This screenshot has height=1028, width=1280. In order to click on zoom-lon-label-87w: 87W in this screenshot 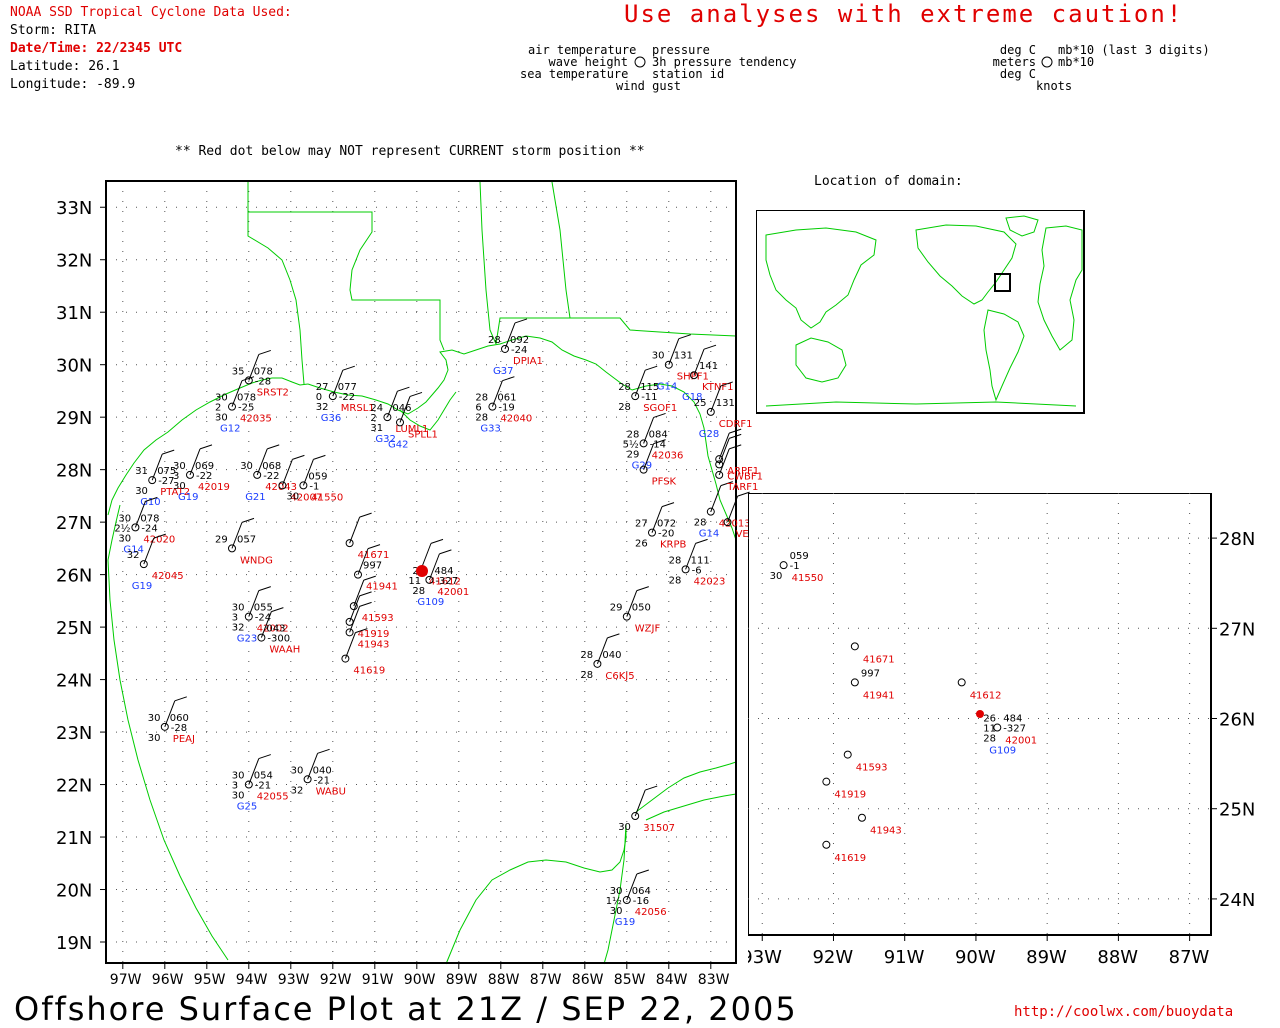, I will do `click(1189, 957)`.